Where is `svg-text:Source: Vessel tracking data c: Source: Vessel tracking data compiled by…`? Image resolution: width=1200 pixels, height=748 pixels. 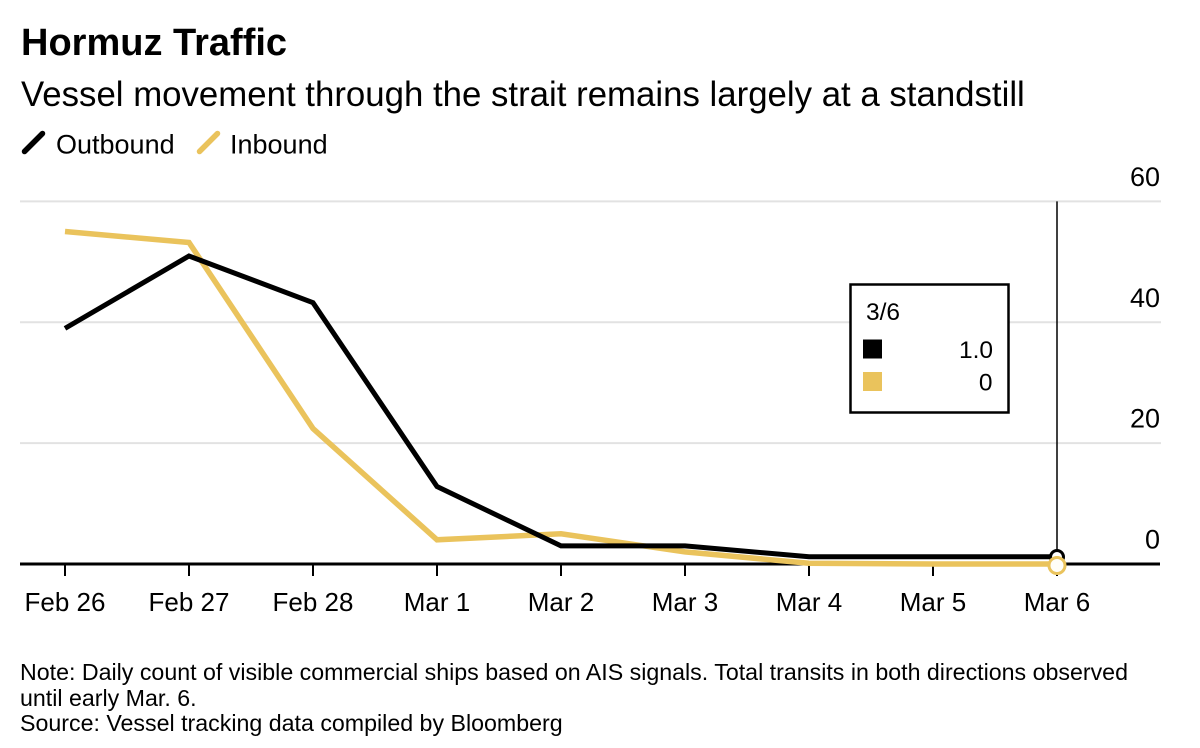
svg-text:Source: Vessel tracking data c: Source: Vessel tracking data compiled by… is located at coordinates (291, 723).